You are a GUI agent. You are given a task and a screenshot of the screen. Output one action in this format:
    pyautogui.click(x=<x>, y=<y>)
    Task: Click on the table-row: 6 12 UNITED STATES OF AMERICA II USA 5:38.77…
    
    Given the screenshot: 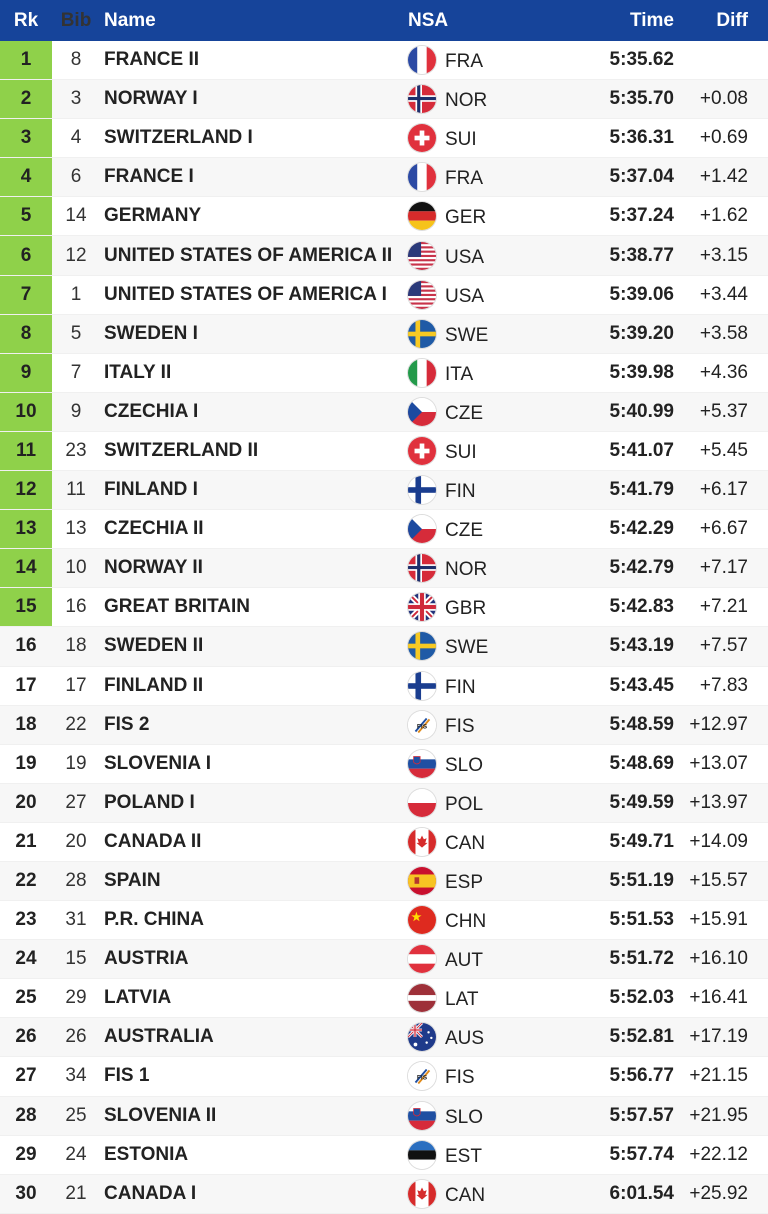 What is the action you would take?
    pyautogui.click(x=384, y=256)
    